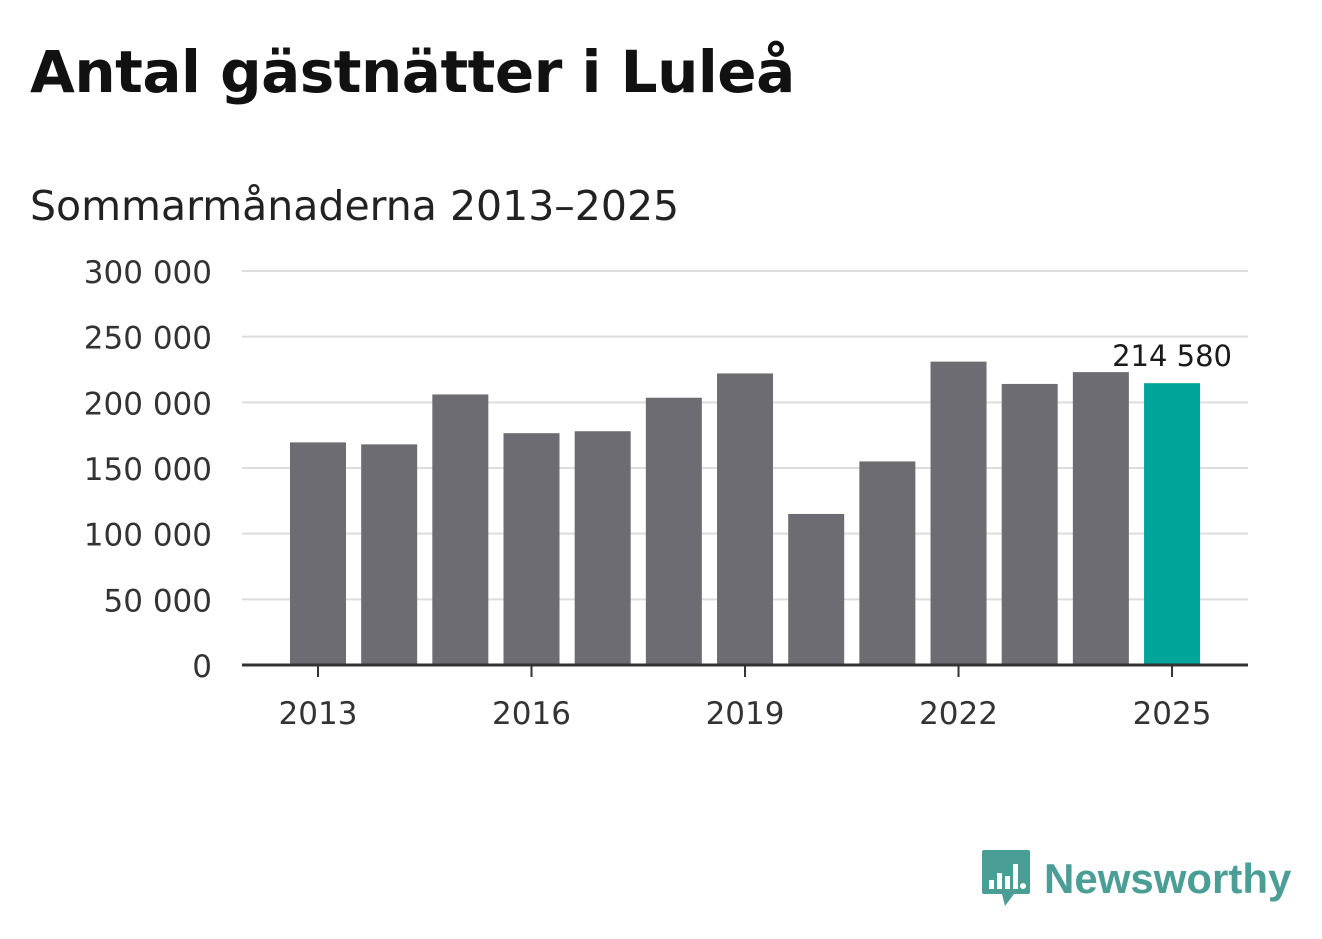 The image size is (1322, 939). What do you see at coordinates (531, 549) in the screenshot?
I see `bar-2016` at bounding box center [531, 549].